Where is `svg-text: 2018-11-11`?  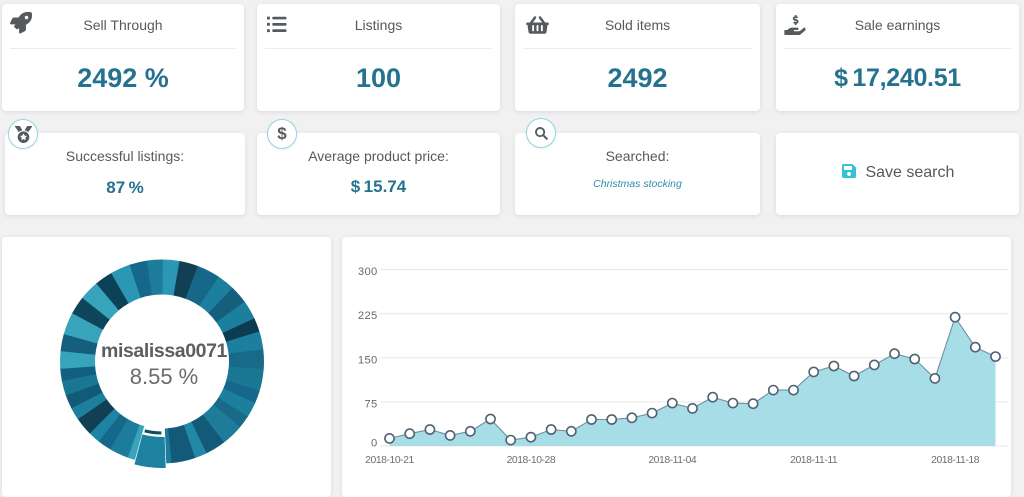 svg-text: 2018-11-11 is located at coordinates (814, 460).